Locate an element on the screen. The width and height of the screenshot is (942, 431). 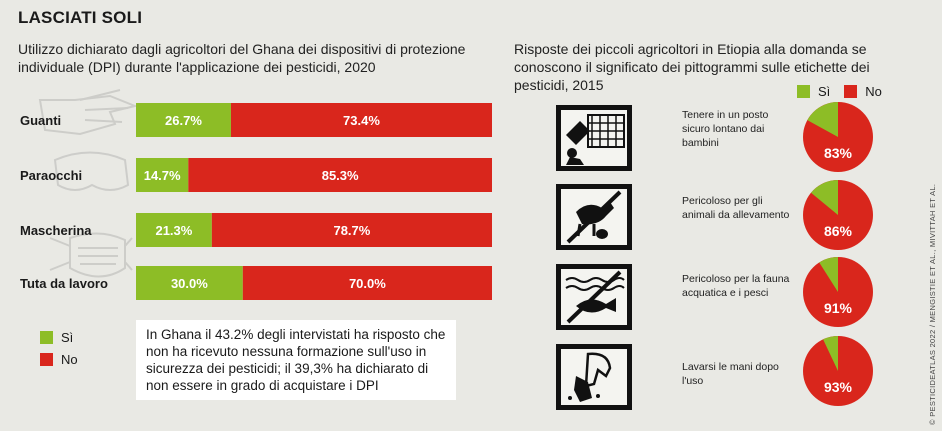
pictogram-label: Lavarsi le mani dopo l'uso is located at coordinates (730, 374).